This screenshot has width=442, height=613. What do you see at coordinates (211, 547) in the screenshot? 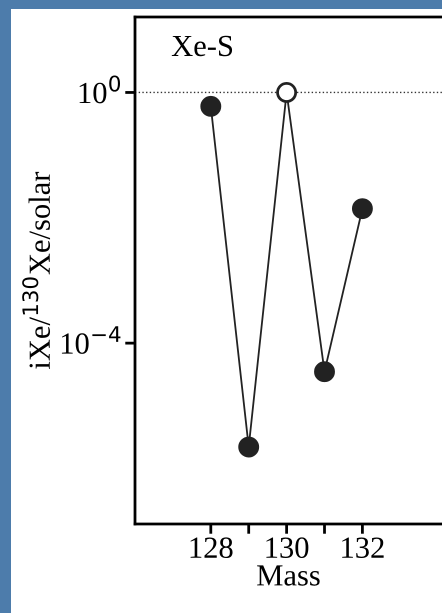
I see `x-tick-label: 128` at bounding box center [211, 547].